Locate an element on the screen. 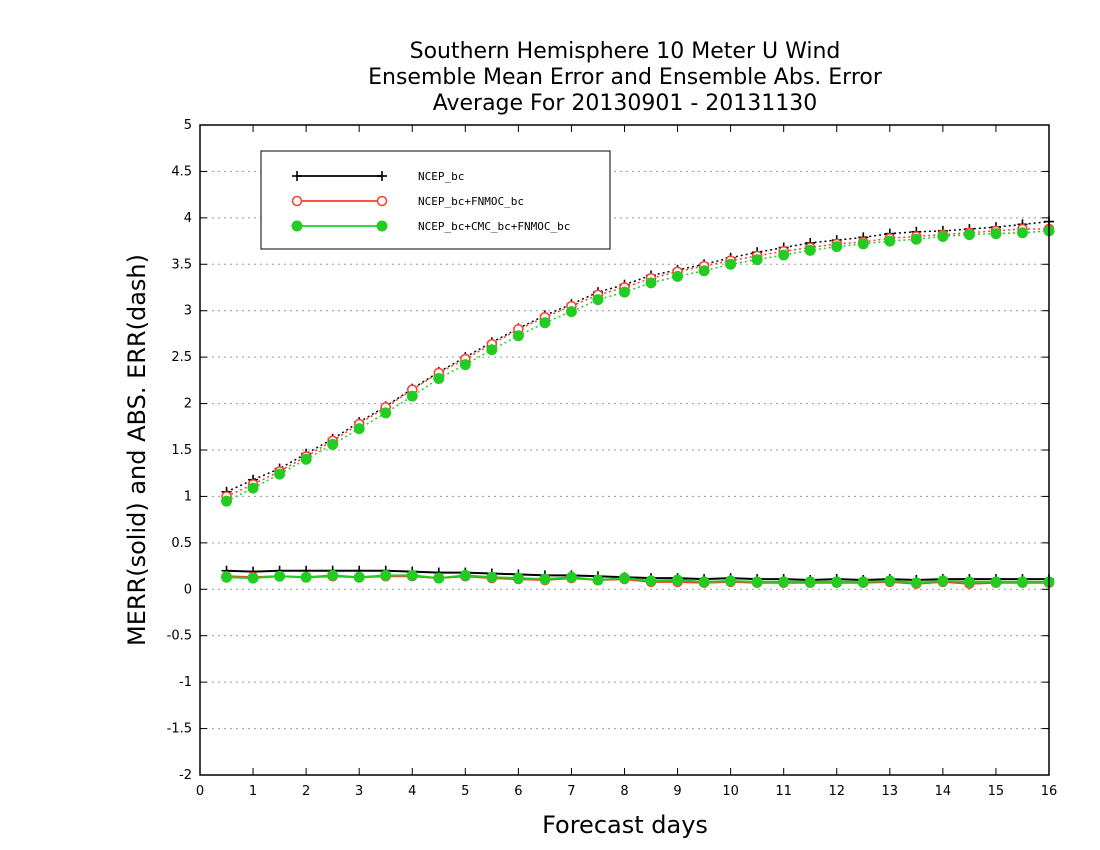  y-tick-label: 2.5 is located at coordinates (181, 357).